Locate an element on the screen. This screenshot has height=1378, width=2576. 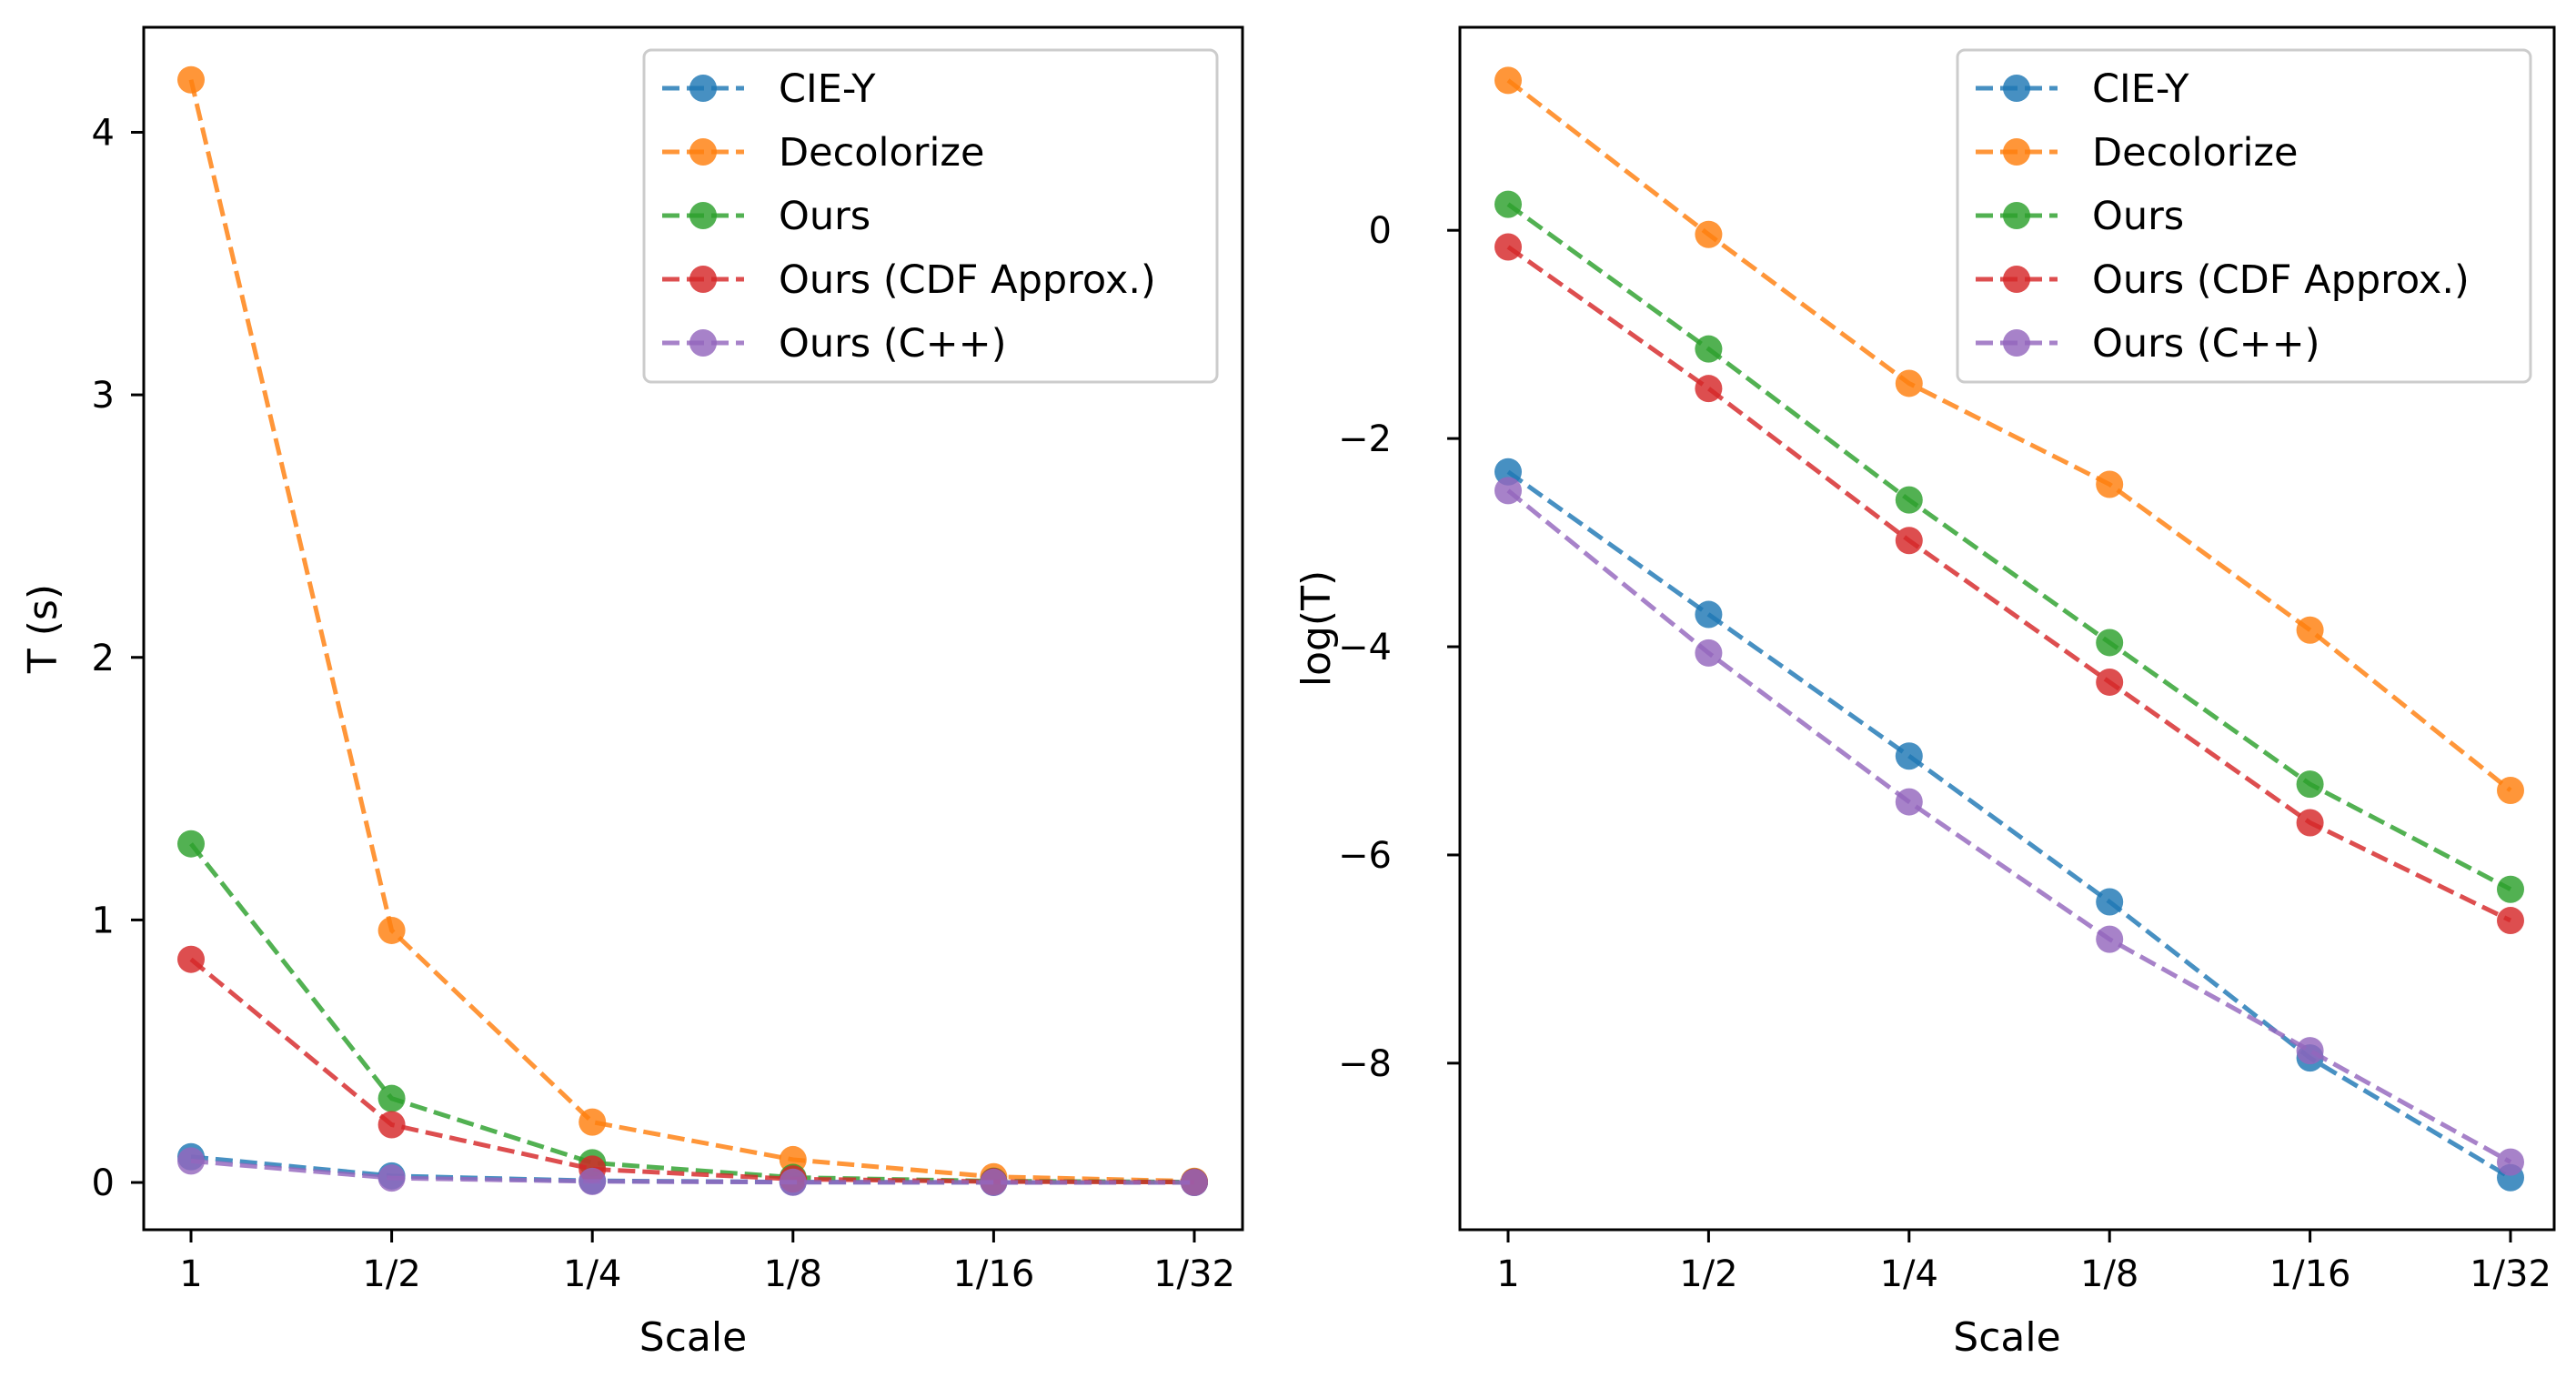
series-ours-cdf-approx is located at coordinates (692, 1070).